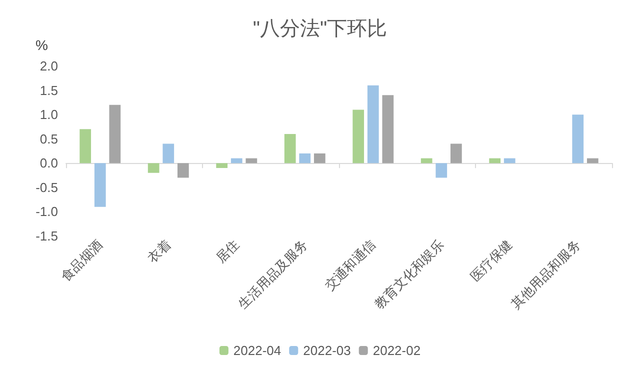  I want to click on y-tick-label: 1.0, so click(49, 114).